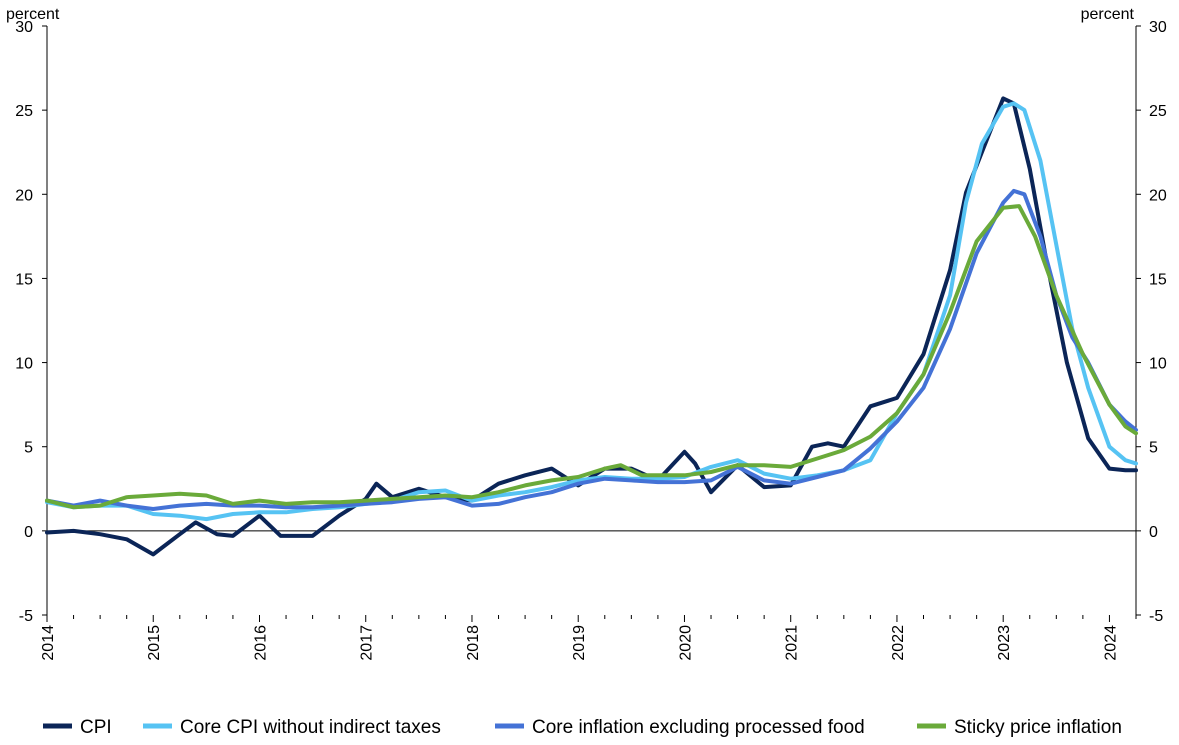 This screenshot has height=745, width=1179. What do you see at coordinates (24, 364) in the screenshot?
I see `y-tick-label-left: 10` at bounding box center [24, 364].